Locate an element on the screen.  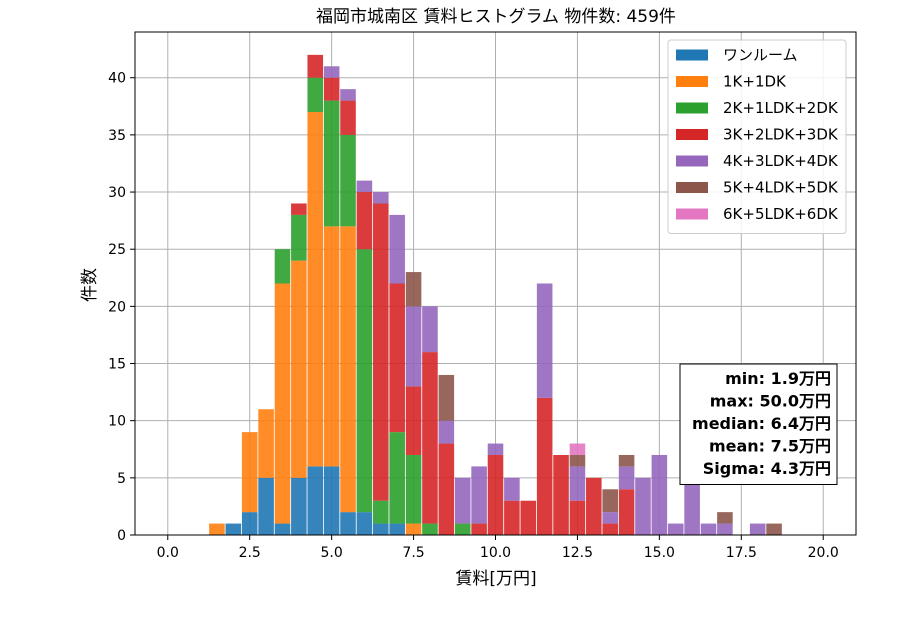
x-tick-label: 2.5 is located at coordinates (250, 553).